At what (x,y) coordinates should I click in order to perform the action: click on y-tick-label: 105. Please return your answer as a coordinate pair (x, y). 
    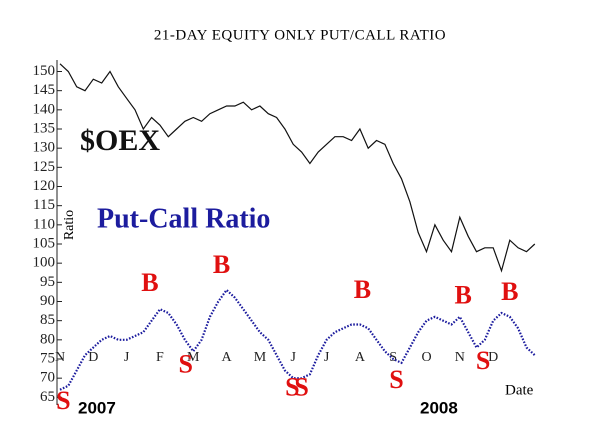
    Looking at the image, I should click on (44, 243).